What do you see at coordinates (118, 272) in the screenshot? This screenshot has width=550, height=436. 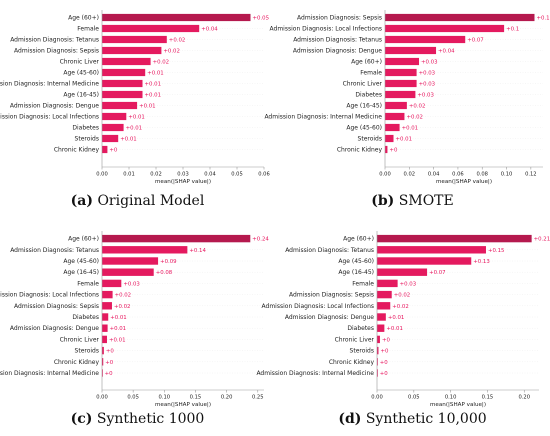 I see `bar-row: Age (16-45) +0.08` at bounding box center [118, 272].